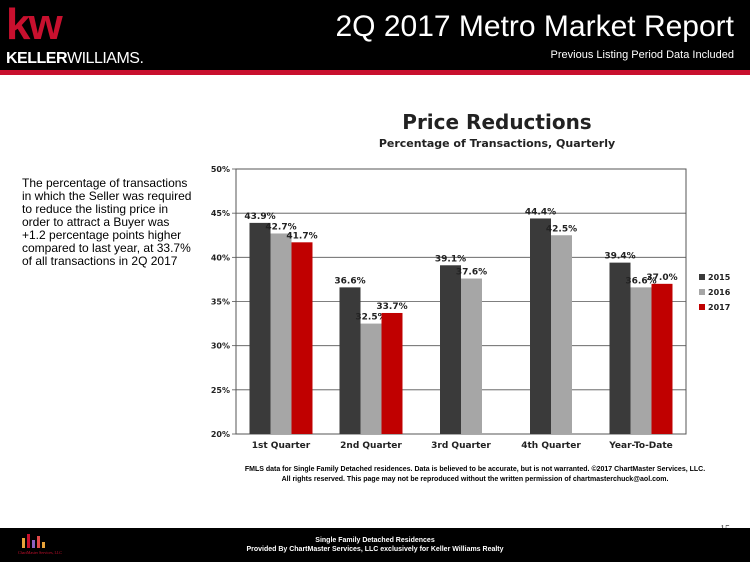  What do you see at coordinates (220, 257) in the screenshot?
I see `y-tick-label: 40%` at bounding box center [220, 257].